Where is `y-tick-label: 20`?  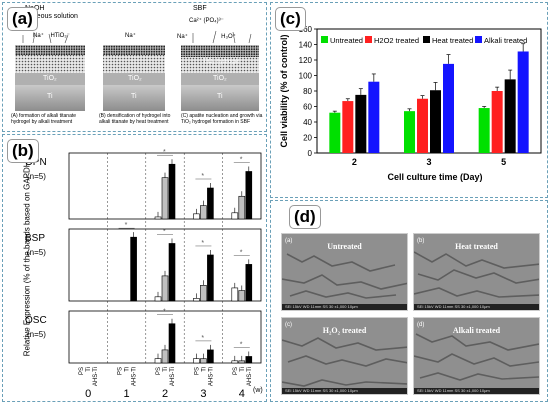
y-tick-label: 20 is located at coordinates (307, 138).